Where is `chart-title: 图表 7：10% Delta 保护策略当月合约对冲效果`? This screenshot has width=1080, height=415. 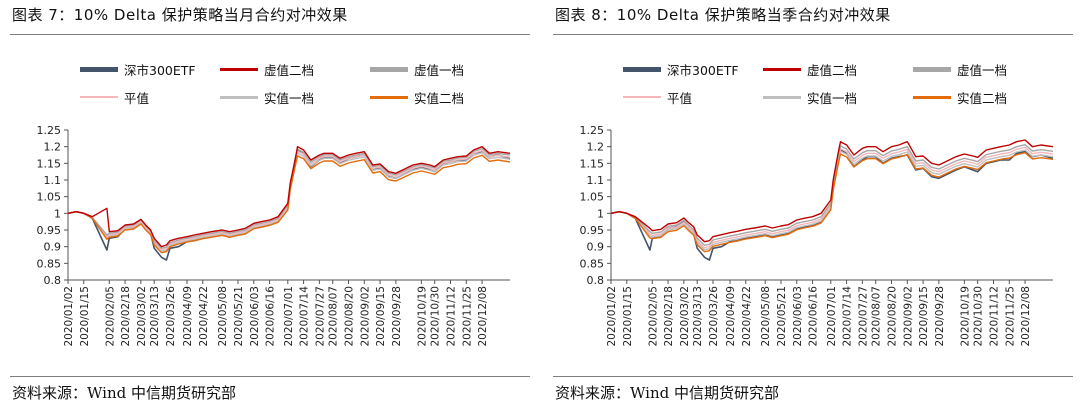 chart-title: 图表 7：10% Delta 保护策略当月合约对冲效果 is located at coordinates (180, 15).